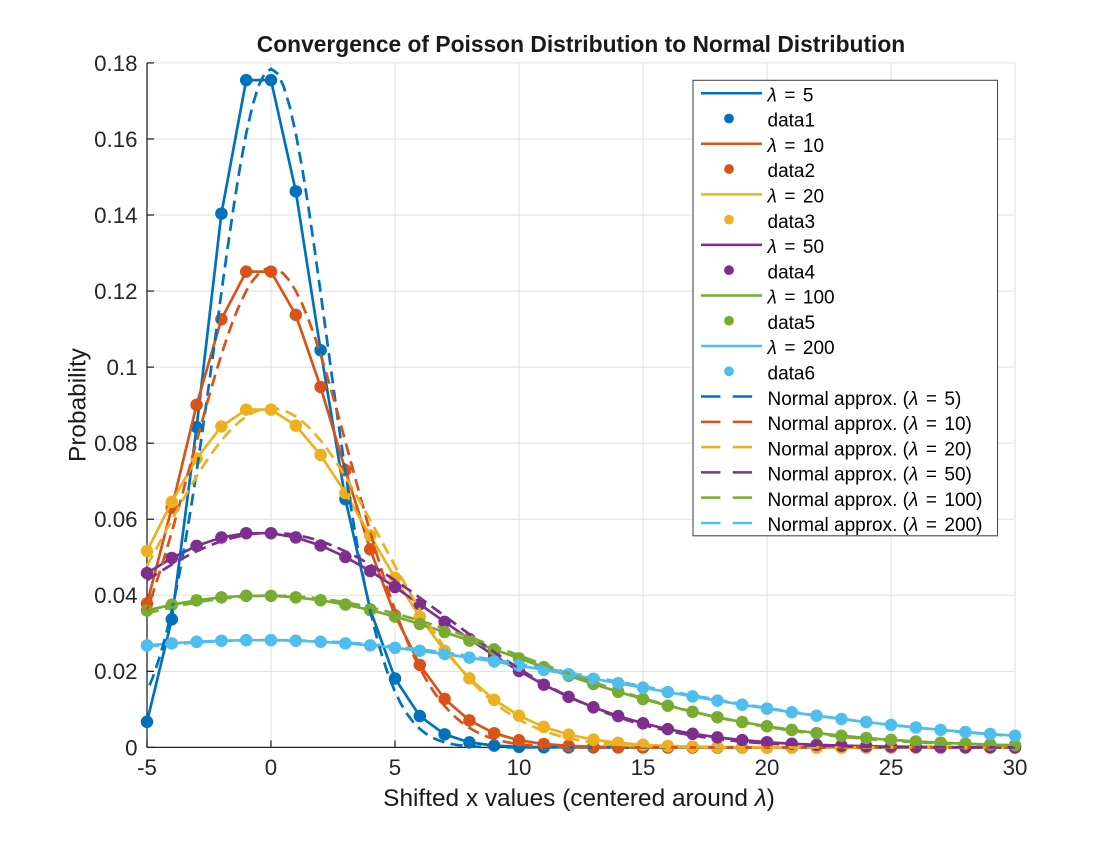  I want to click on svg-text: λ = 100, so click(801, 298).